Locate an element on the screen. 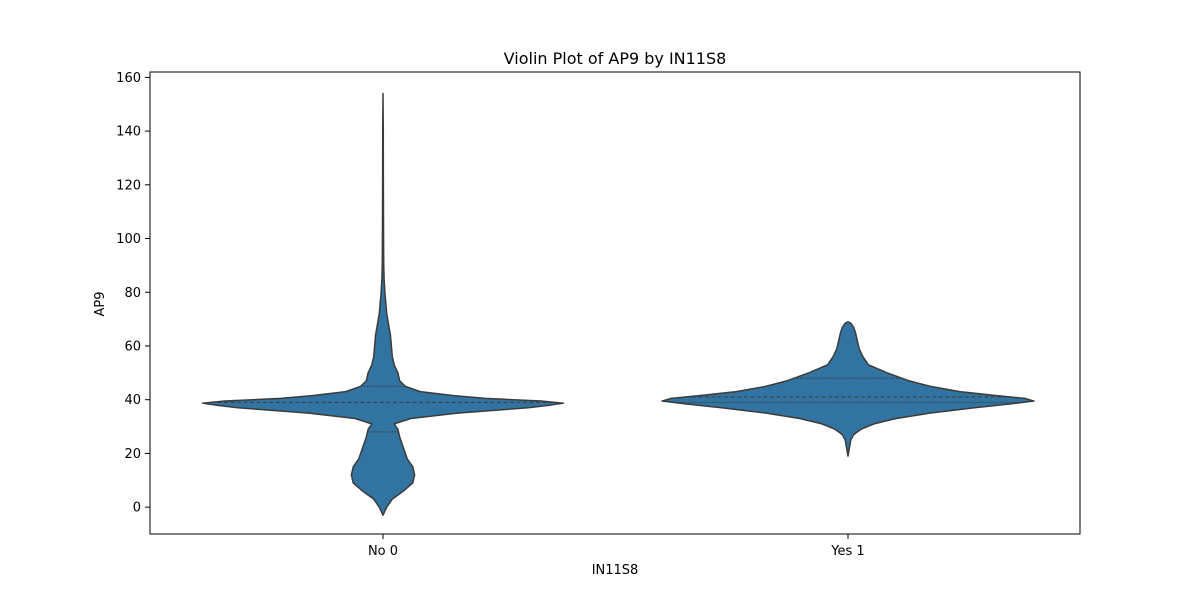 Image resolution: width=1200 pixels, height=600 pixels. y-tick-label: 40 is located at coordinates (132, 400).